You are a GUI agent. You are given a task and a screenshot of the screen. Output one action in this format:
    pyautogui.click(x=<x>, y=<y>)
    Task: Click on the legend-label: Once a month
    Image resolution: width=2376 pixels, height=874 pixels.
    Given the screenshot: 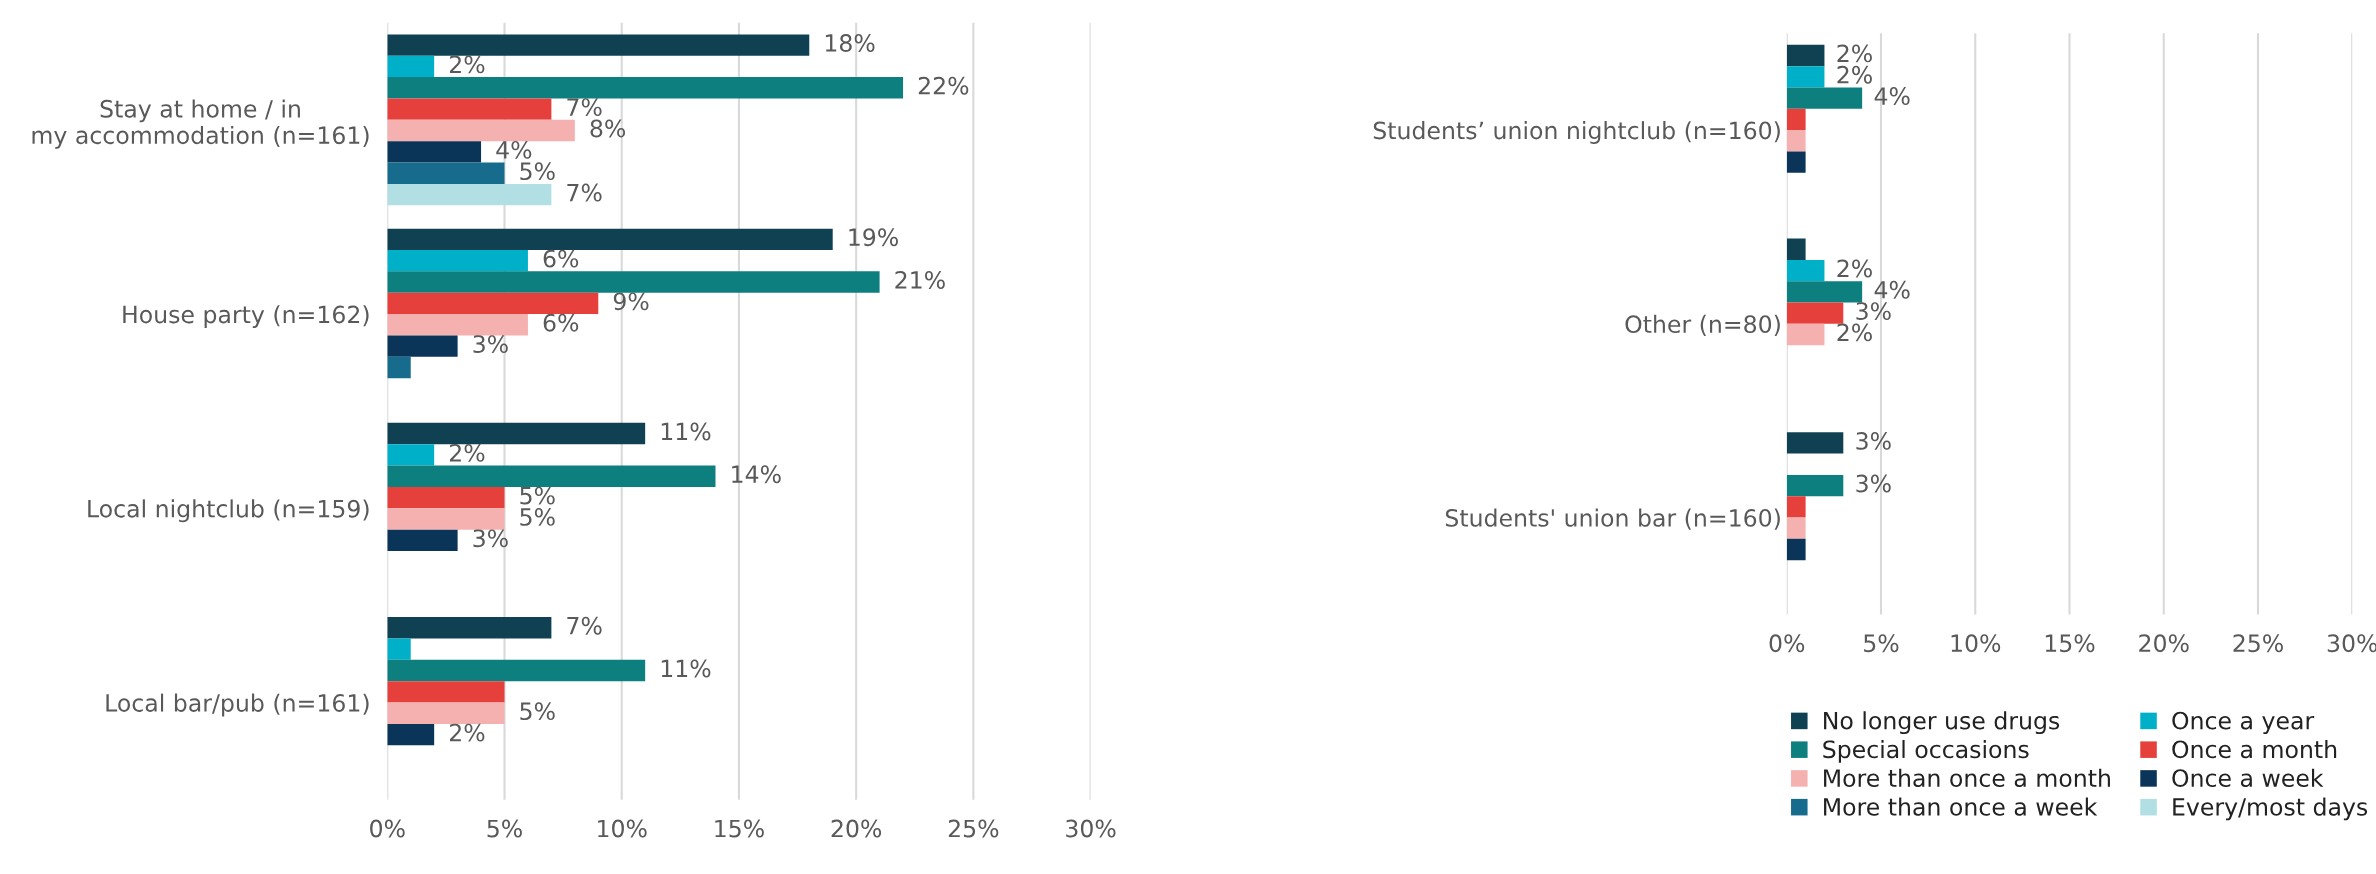 What is the action you would take?
    pyautogui.click(x=2254, y=749)
    